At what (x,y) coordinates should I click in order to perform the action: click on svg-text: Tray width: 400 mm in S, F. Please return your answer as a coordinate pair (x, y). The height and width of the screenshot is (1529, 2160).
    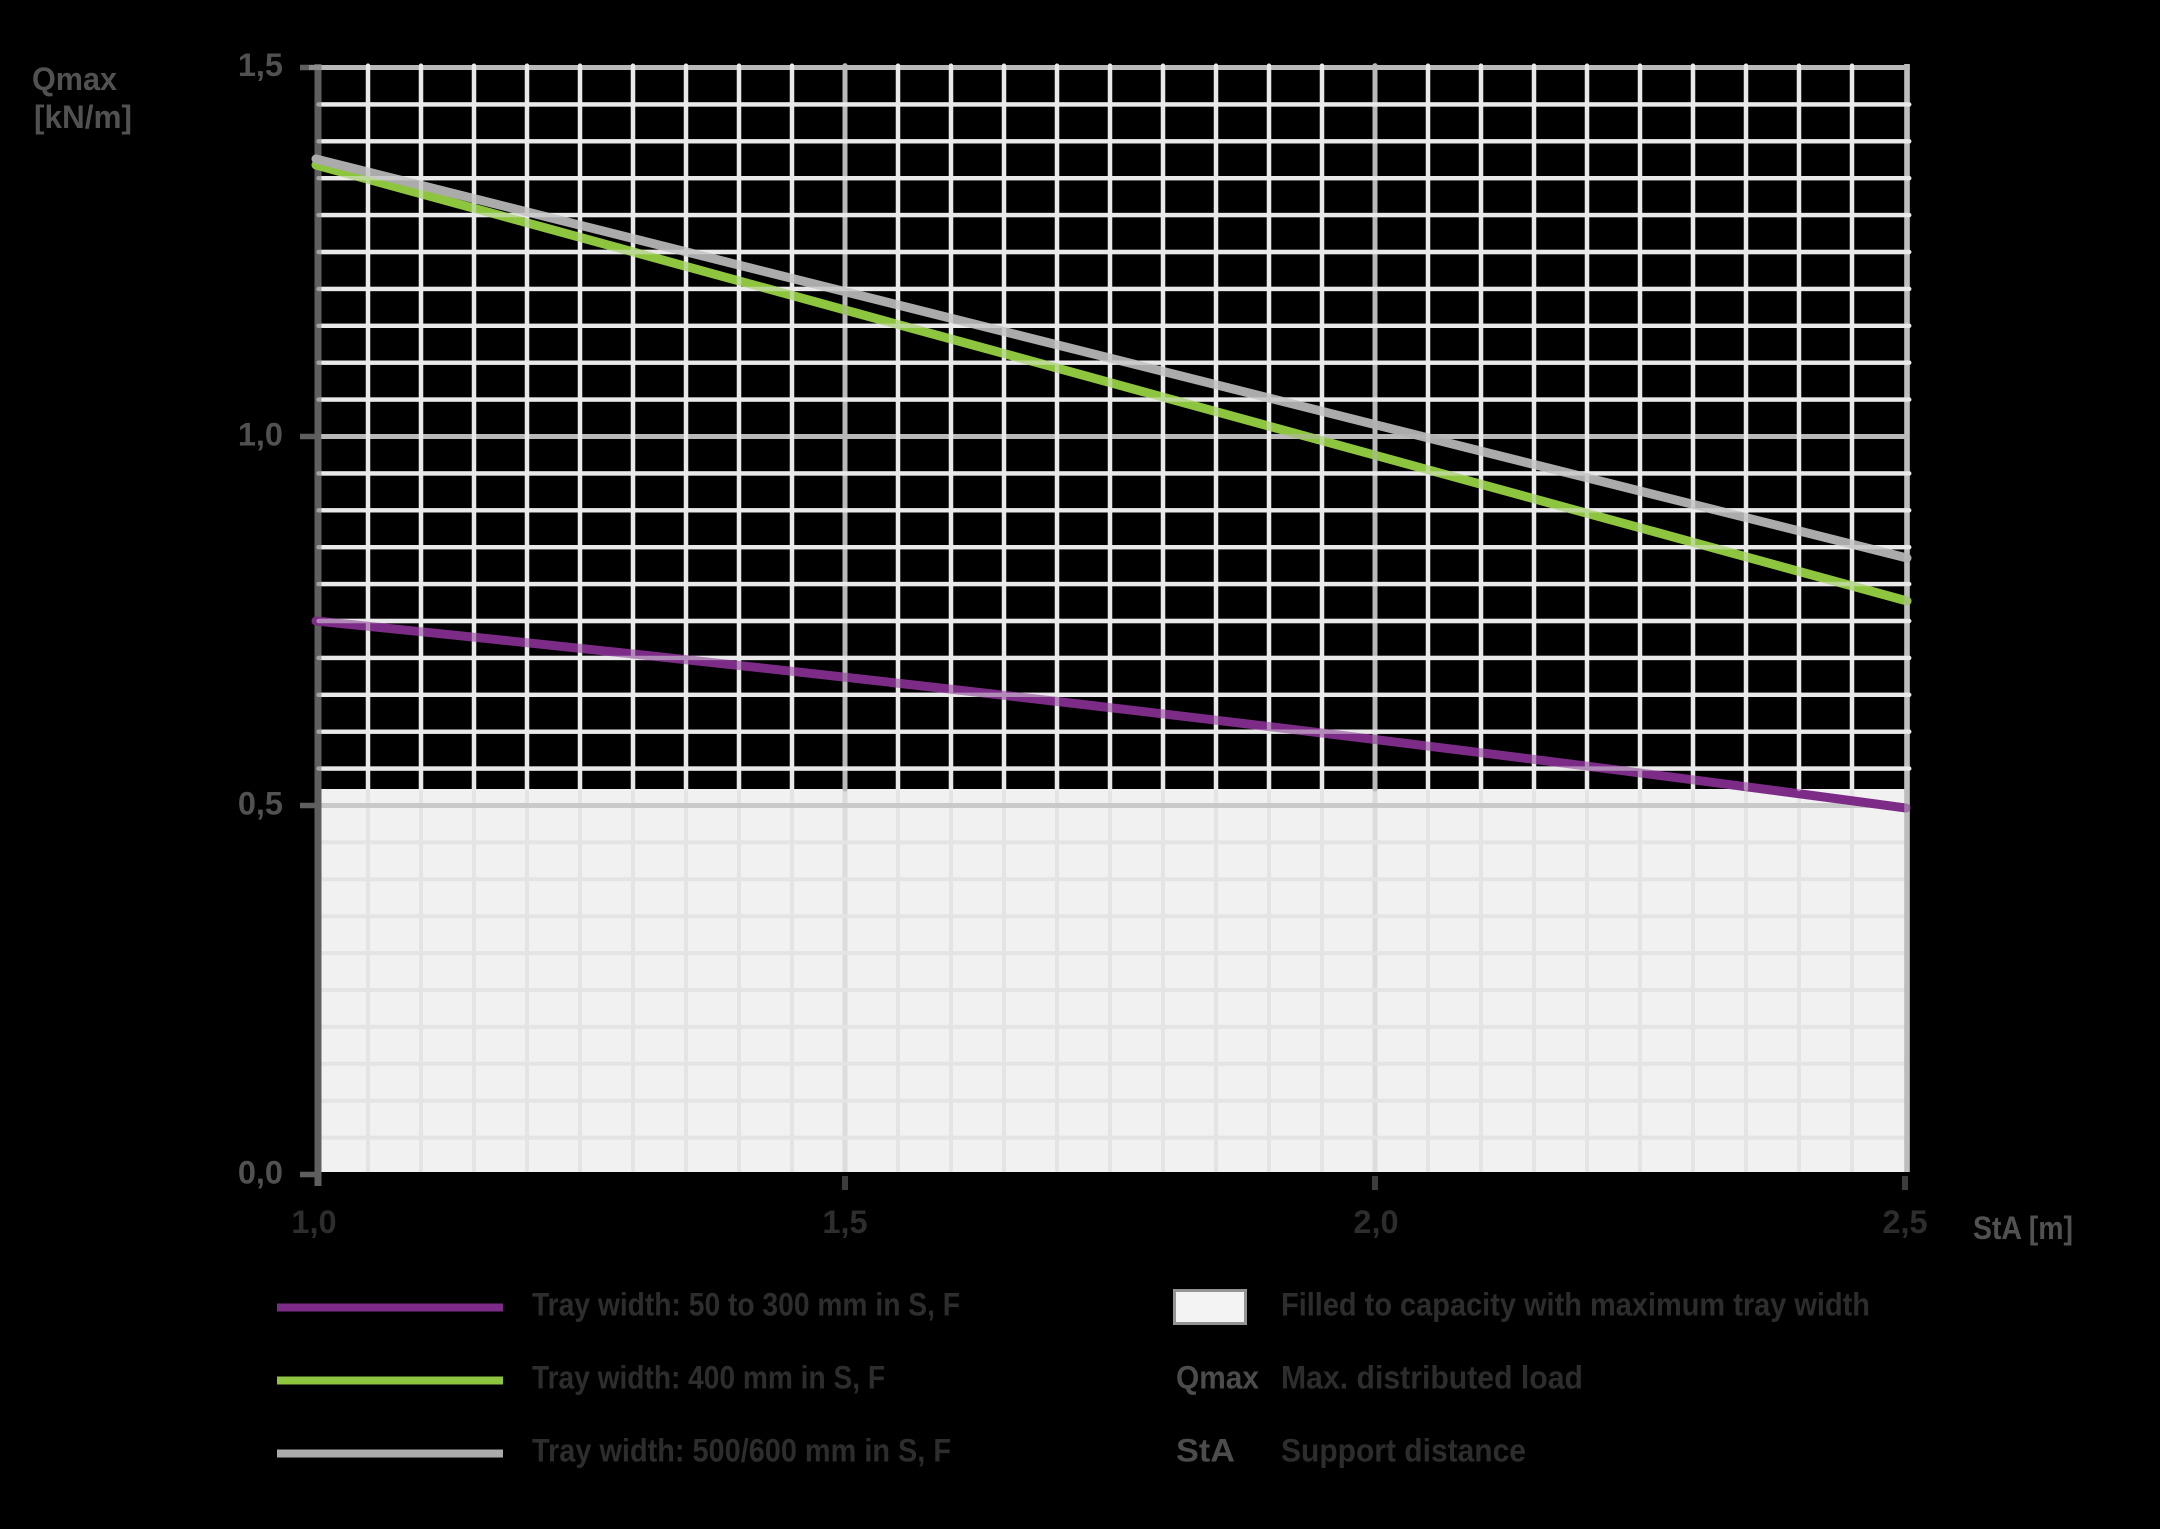
    Looking at the image, I should click on (708, 1378).